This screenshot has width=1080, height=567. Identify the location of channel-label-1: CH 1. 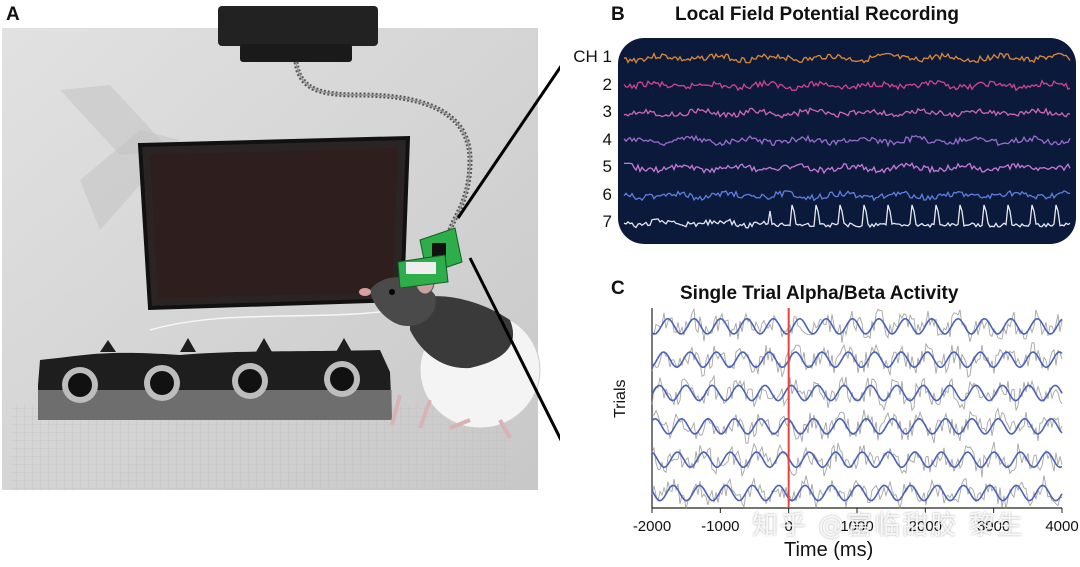
(592, 56).